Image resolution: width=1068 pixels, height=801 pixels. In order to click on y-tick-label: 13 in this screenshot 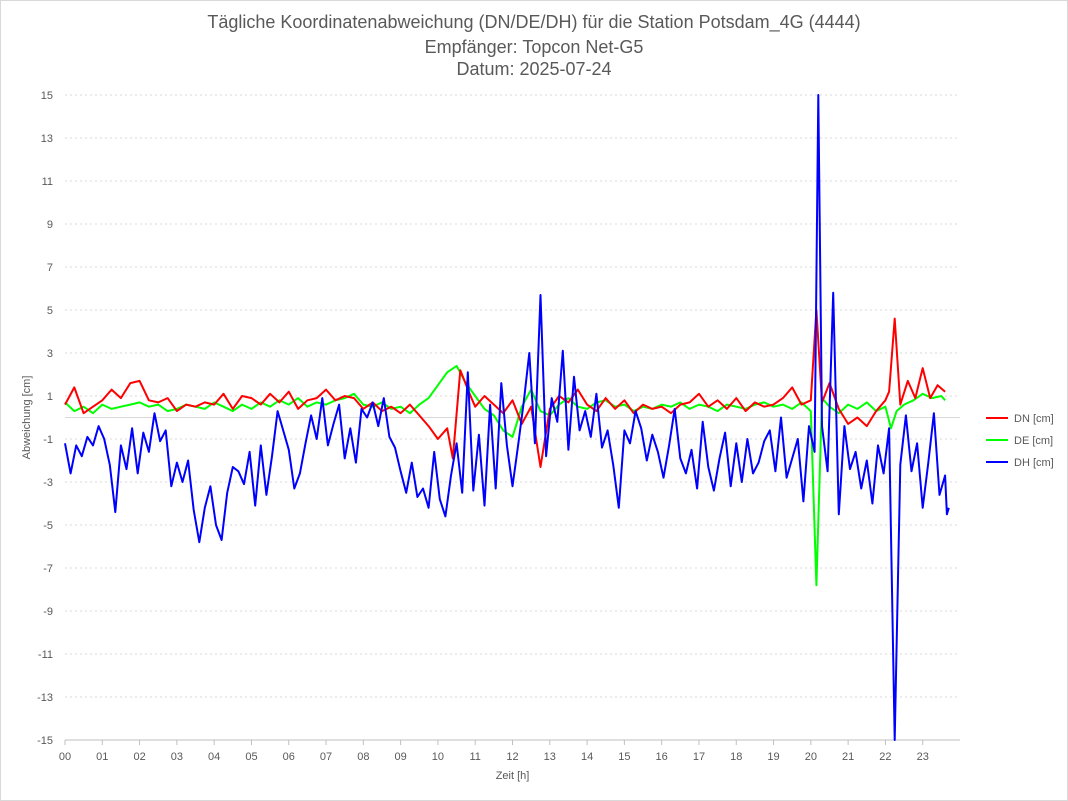, I will do `click(47, 139)`.